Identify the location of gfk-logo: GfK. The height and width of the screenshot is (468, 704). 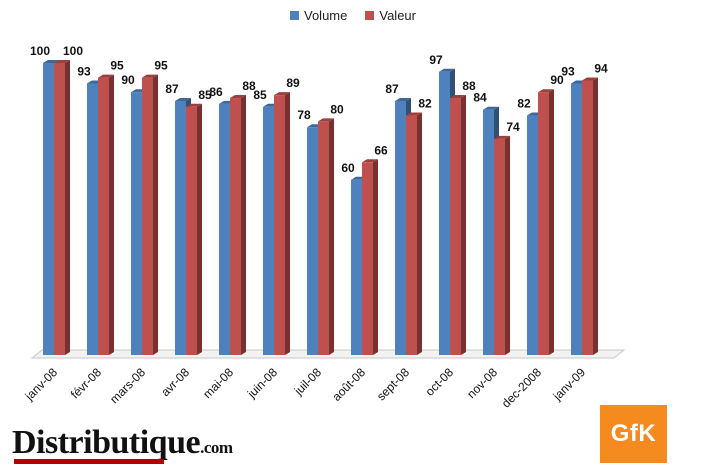
(633, 434).